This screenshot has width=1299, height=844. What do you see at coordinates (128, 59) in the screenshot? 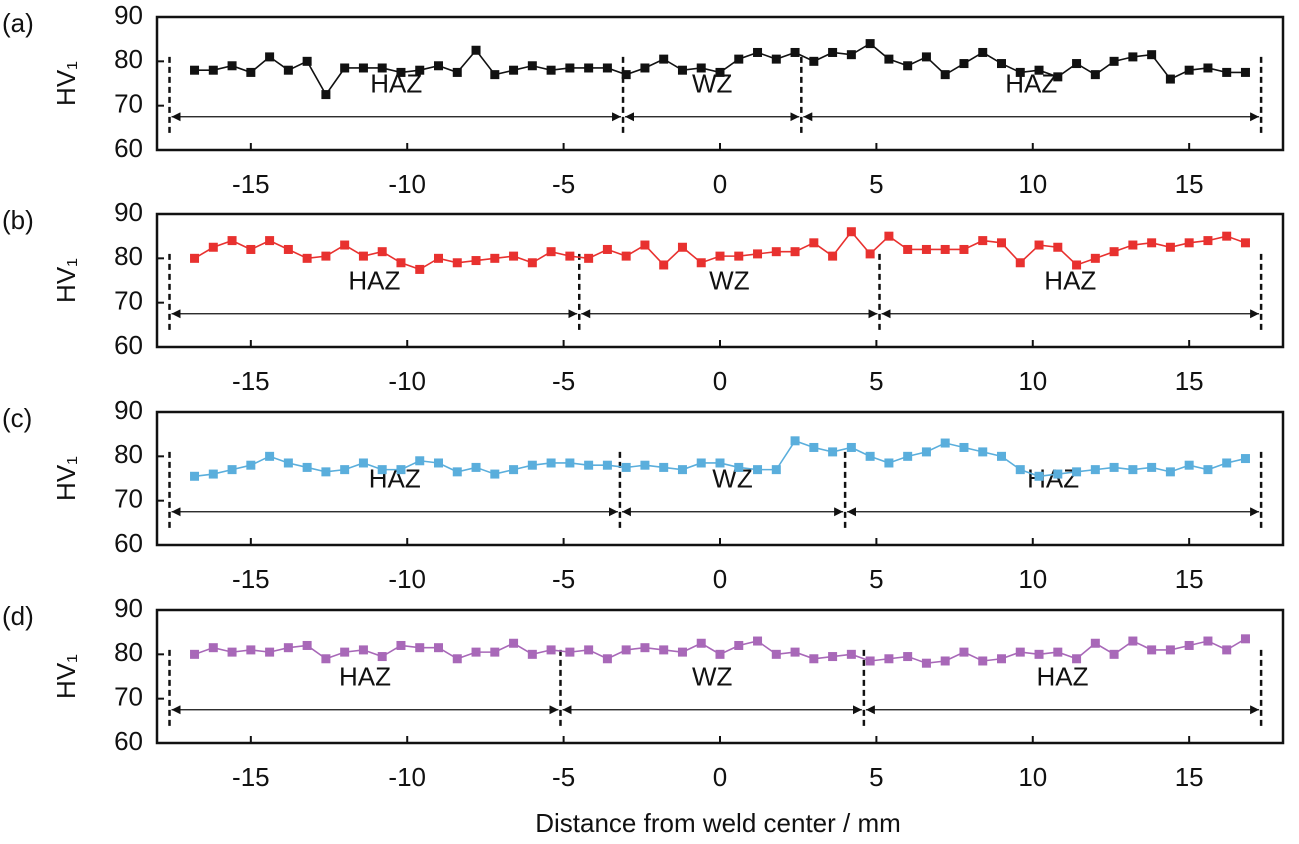
I see `y-tick-label: 80` at bounding box center [128, 59].